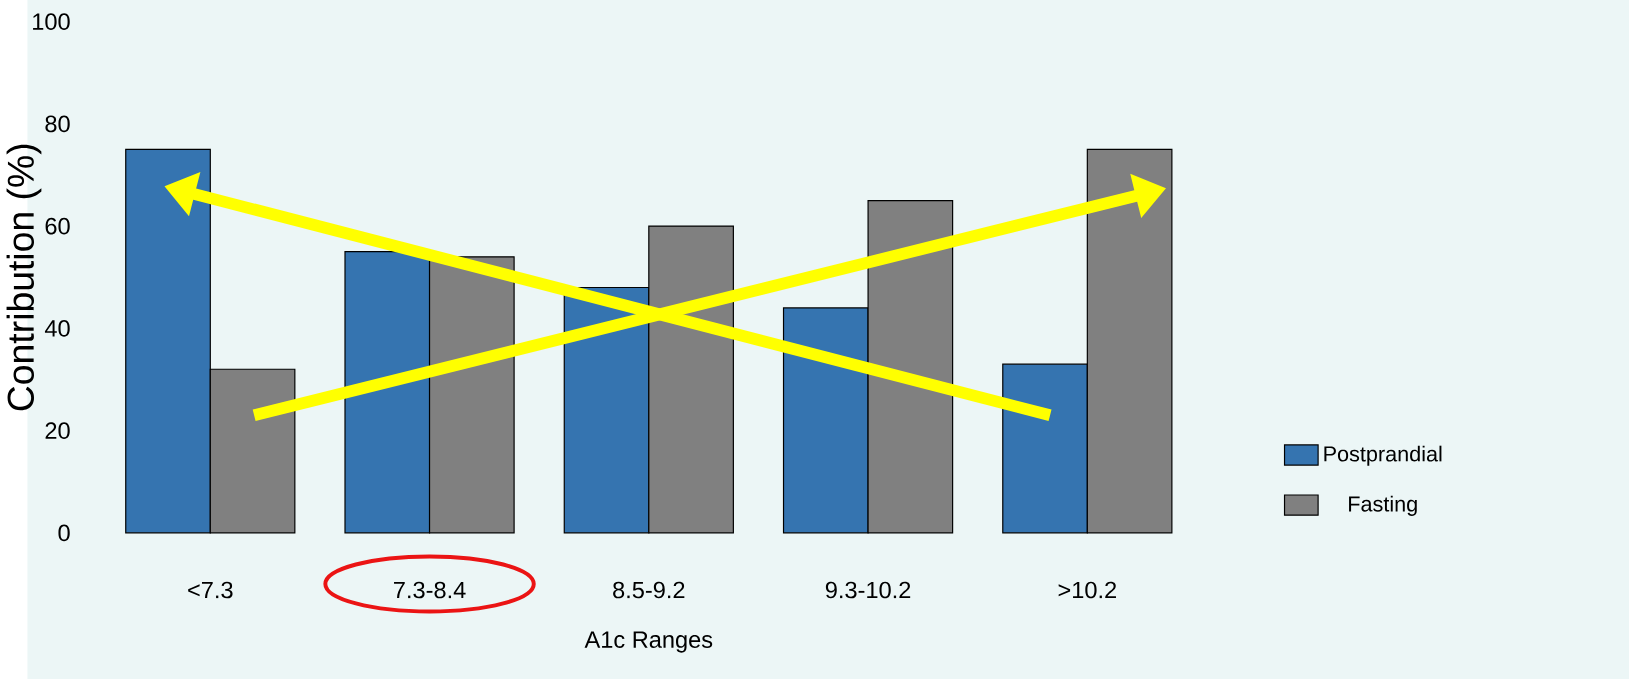 This screenshot has width=1629, height=679. Describe the element at coordinates (1383, 505) in the screenshot. I see `legend-label: Fasting` at that location.